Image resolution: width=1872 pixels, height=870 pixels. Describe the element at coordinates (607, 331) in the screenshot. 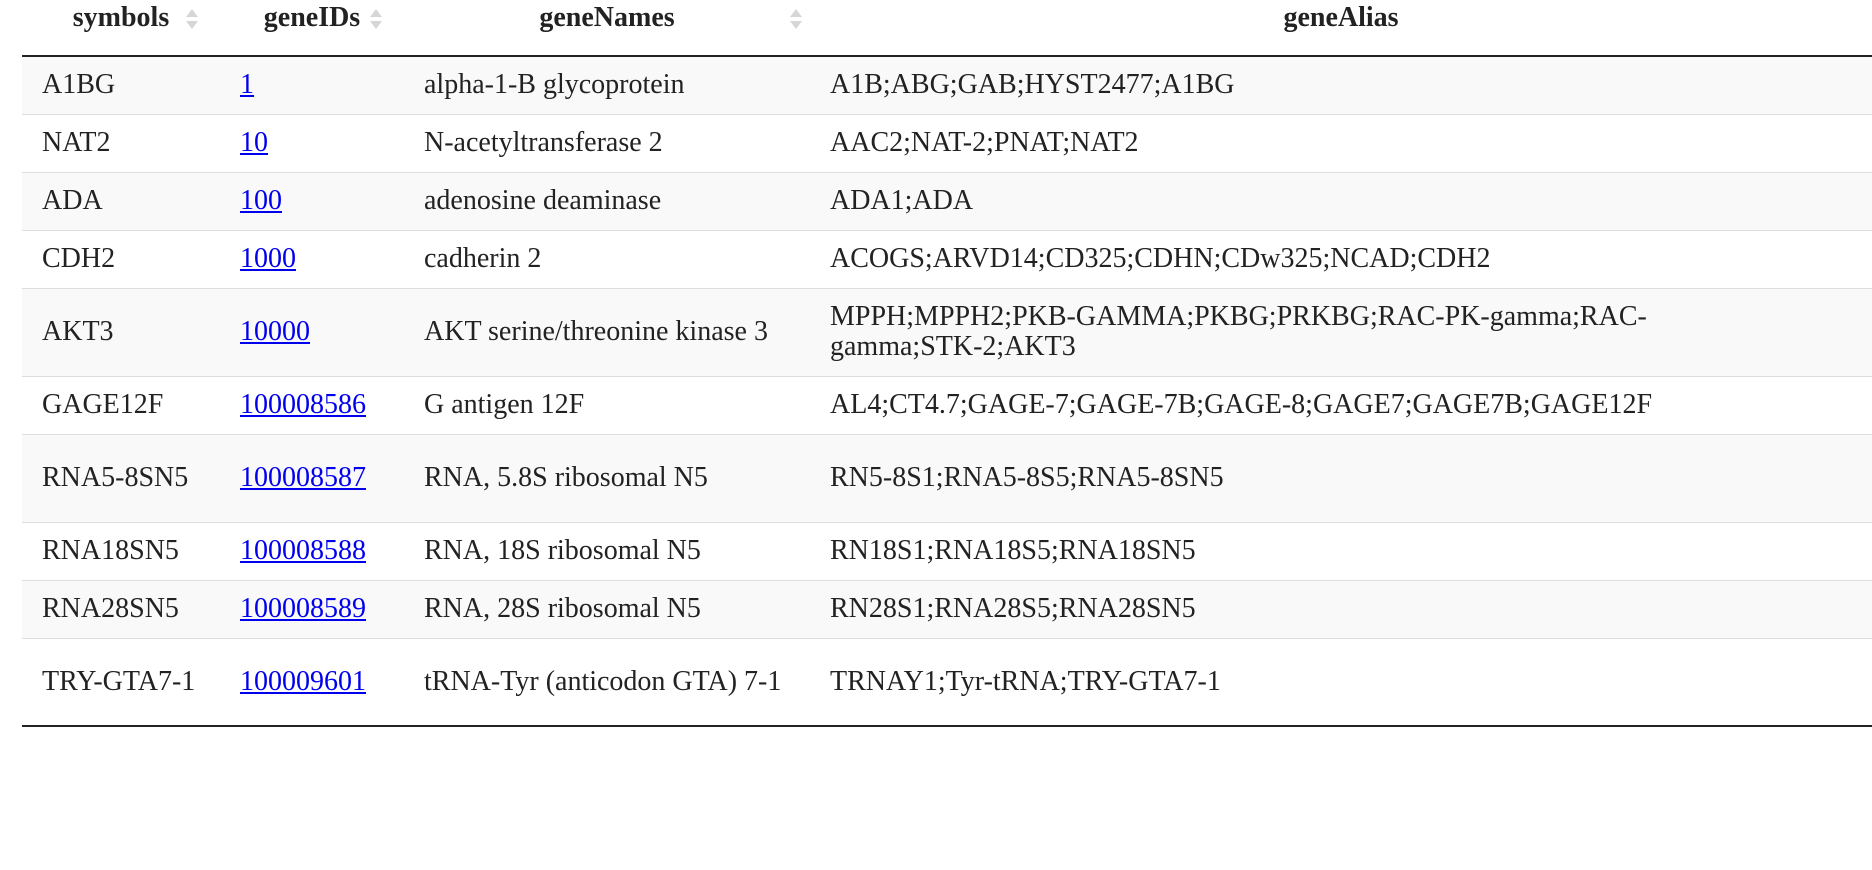

I see `cell-genename: AKT serine/threonine kinase 3` at that location.